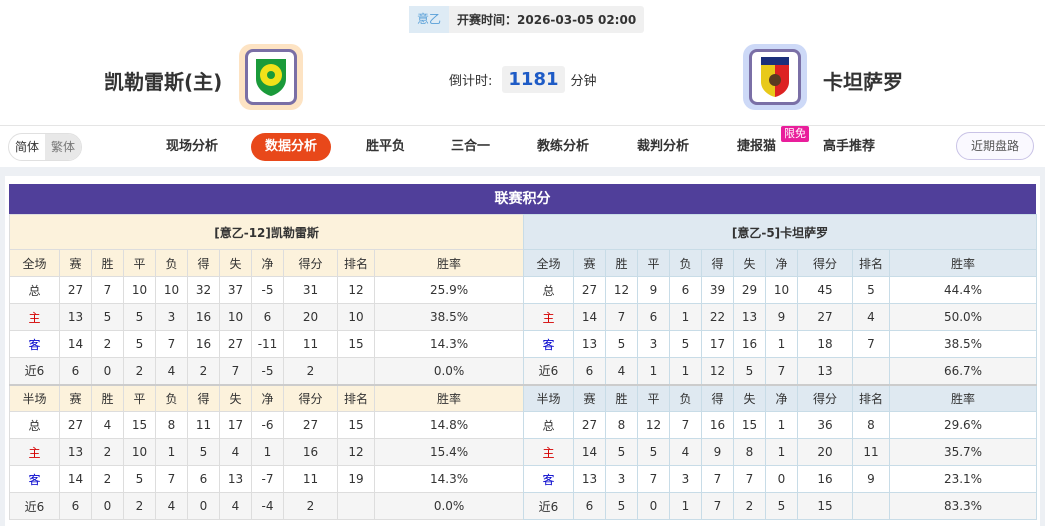 The height and width of the screenshot is (526, 1045). Describe the element at coordinates (34, 425) in the screenshot. I see `row-label: 总` at that location.